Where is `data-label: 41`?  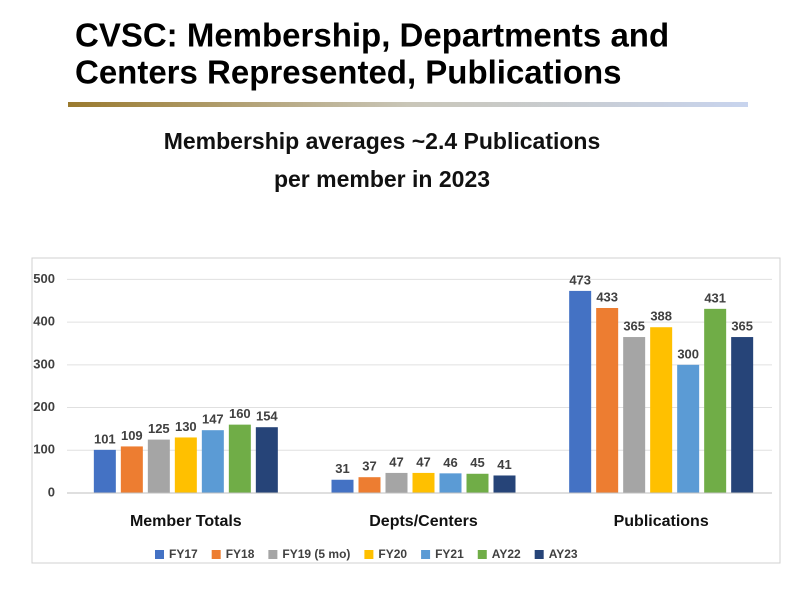 data-label: 41 is located at coordinates (504, 464).